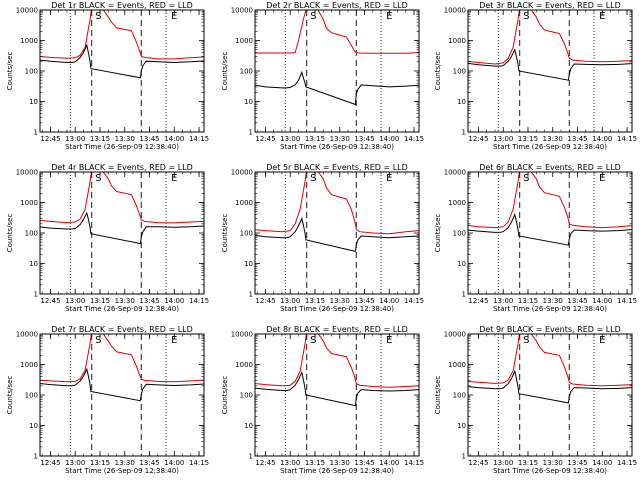  What do you see at coordinates (337, 5) in the screenshot?
I see `chart-title: Det 2r BLACK = Events, RED = LLD` at bounding box center [337, 5].